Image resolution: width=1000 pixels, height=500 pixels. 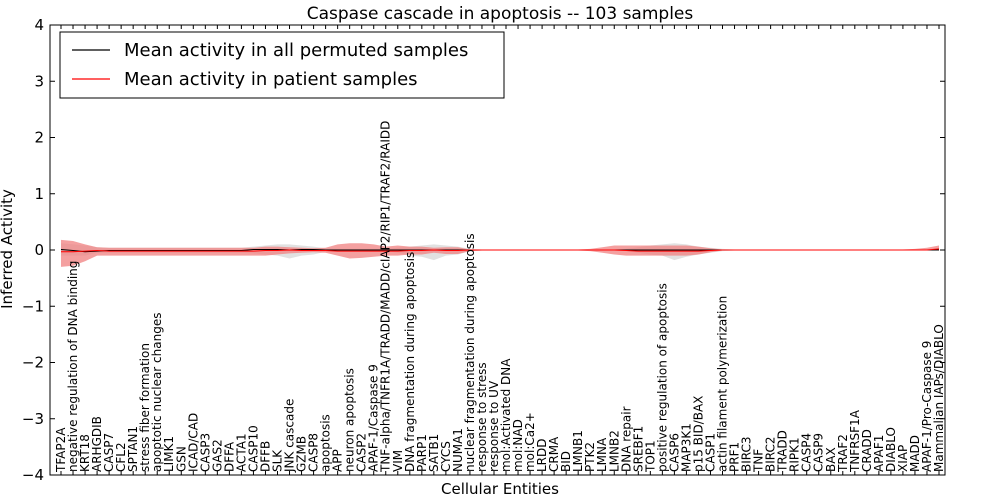 I want to click on x-tick-label: nuclear fragmentation during apoptosis, so click(x=470, y=352).